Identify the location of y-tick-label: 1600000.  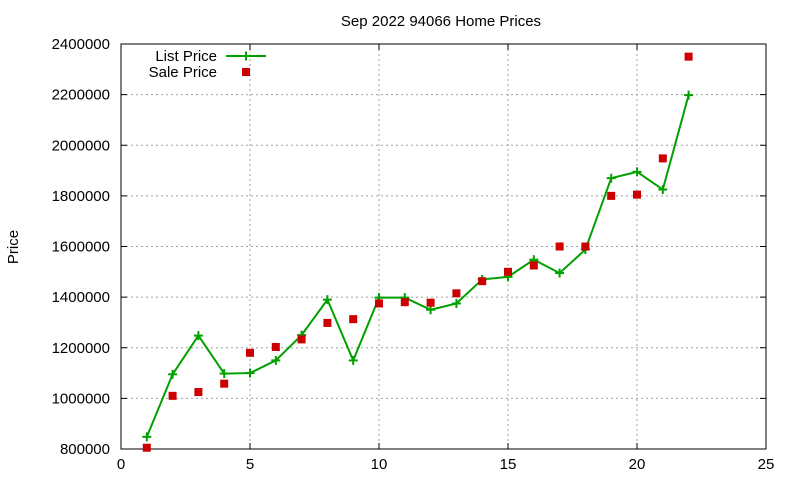
(81, 247).